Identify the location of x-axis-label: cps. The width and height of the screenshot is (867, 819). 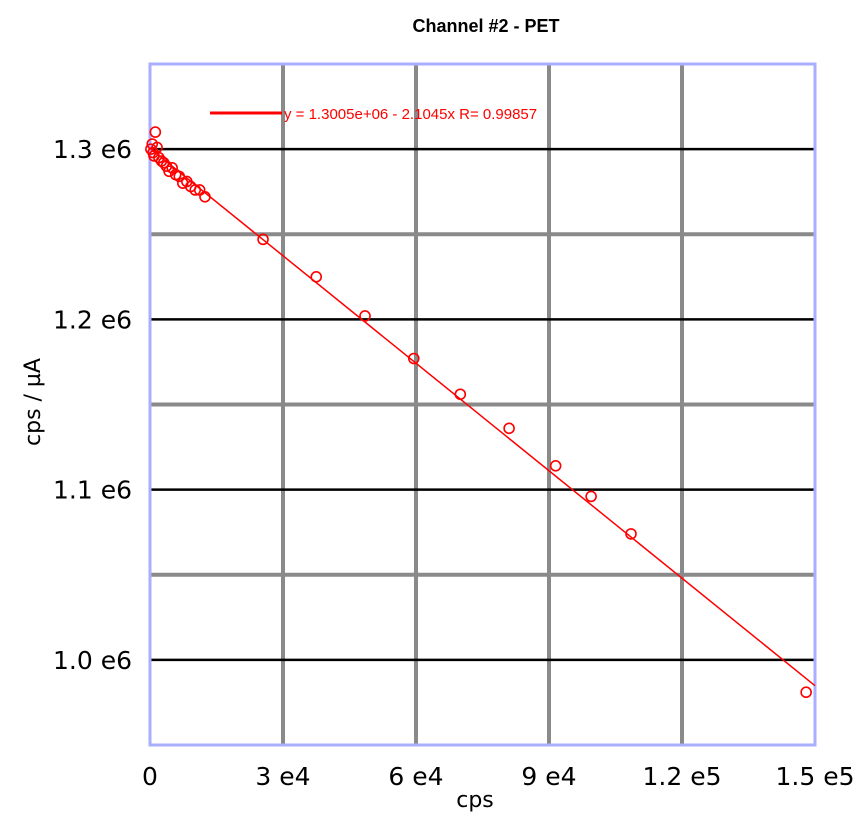
(475, 800).